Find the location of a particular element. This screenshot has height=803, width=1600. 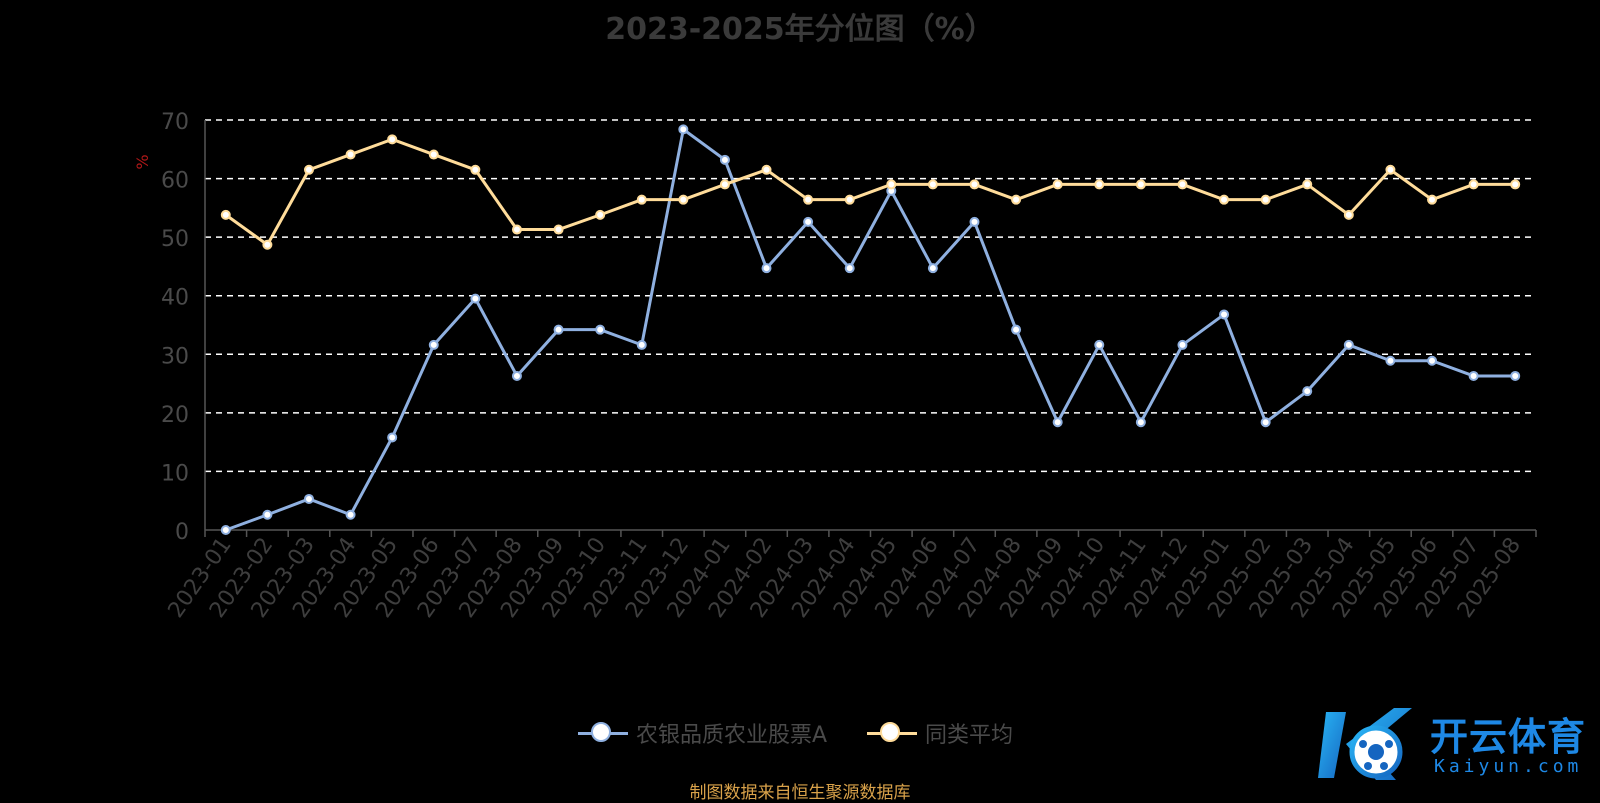

y-tick-label: 50 is located at coordinates (175, 239).